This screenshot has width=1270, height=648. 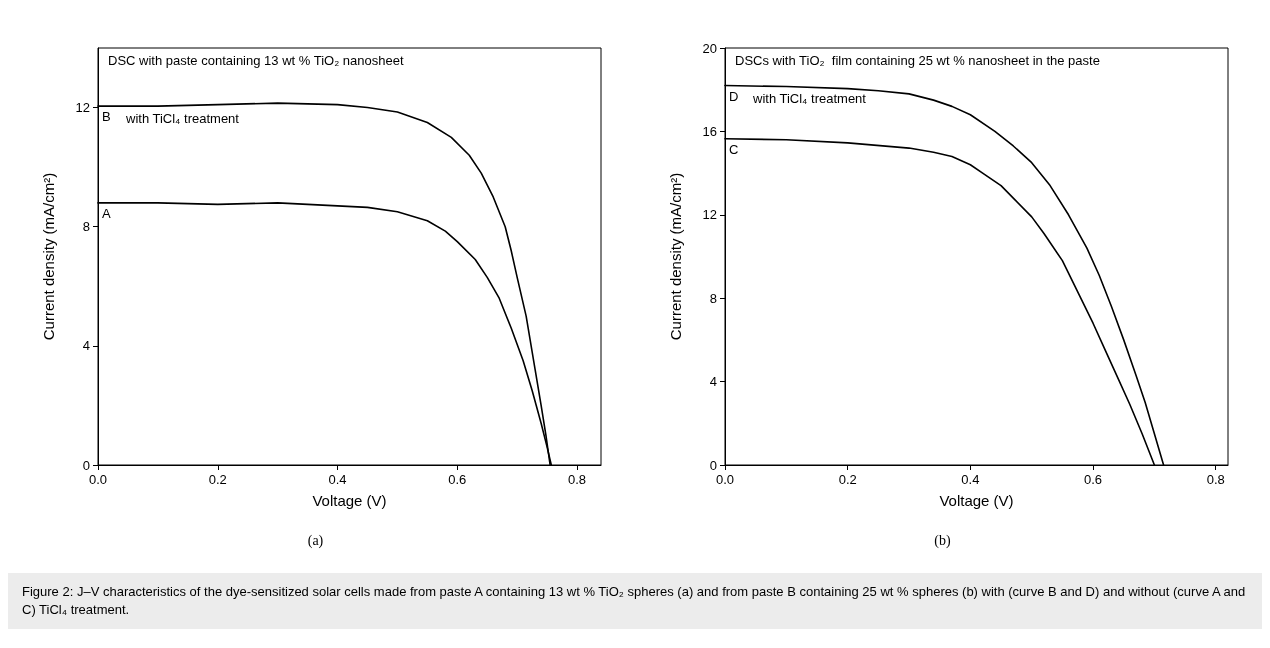 I want to click on chart-title: DSC with paste containing 13 wt % TiO₂ nanosheet, so click(x=256, y=60).